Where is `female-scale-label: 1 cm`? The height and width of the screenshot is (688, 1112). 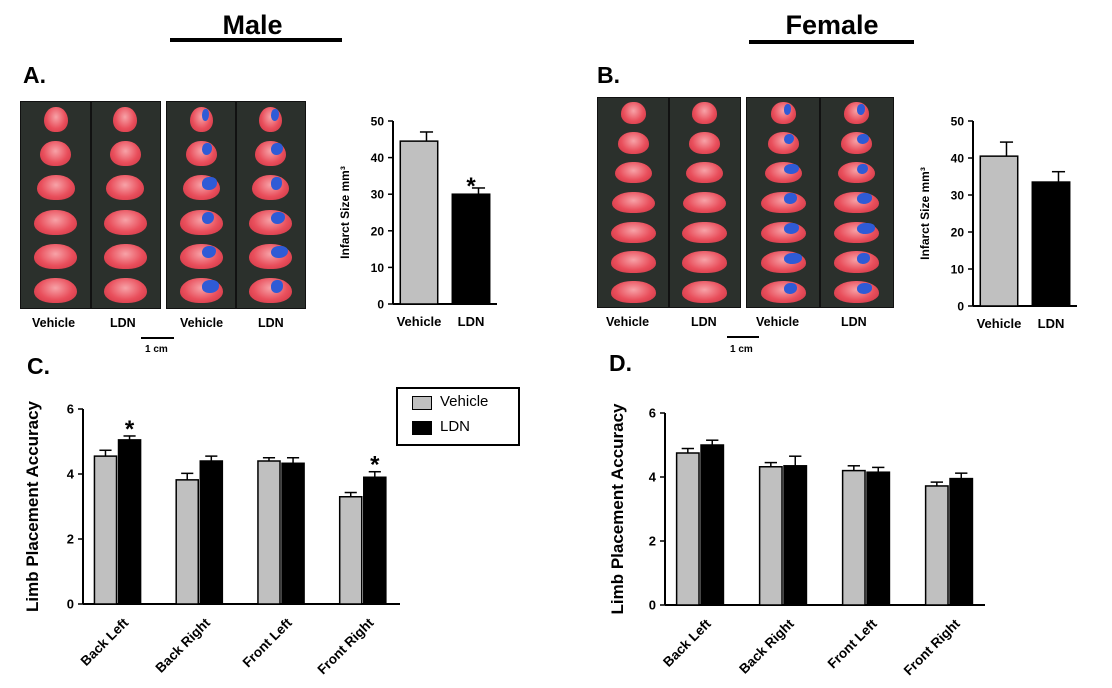
female-scale-label: 1 cm is located at coordinates (741, 349).